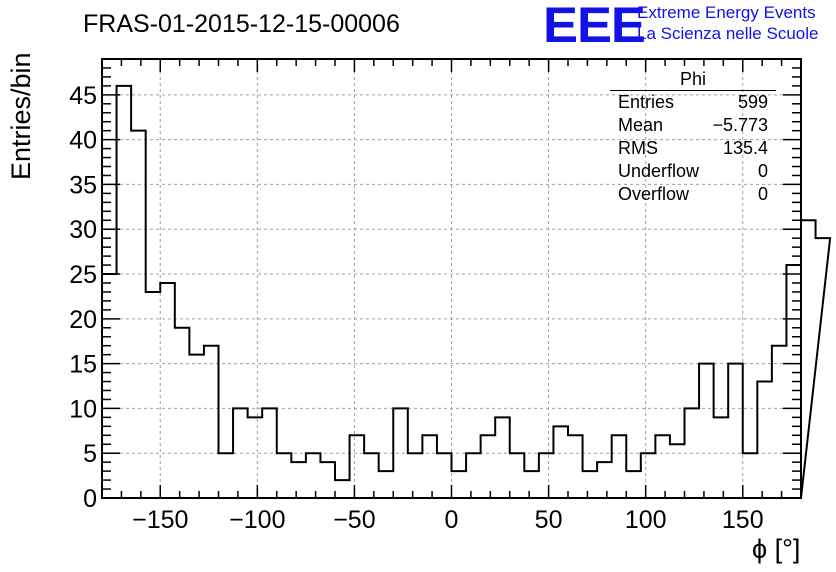 Image resolution: width=836 pixels, height=572 pixels. I want to click on eee-logo: EEE, so click(594, 26).